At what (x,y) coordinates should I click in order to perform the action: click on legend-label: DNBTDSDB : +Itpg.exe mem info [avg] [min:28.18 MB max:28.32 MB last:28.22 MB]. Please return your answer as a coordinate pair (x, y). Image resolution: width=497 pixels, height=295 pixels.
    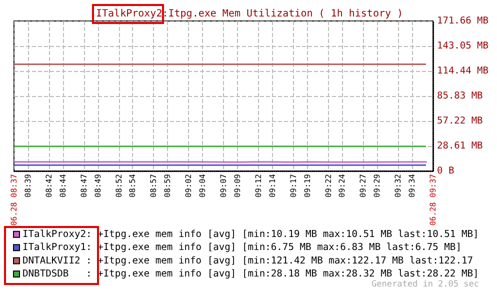
    Looking at the image, I should click on (250, 274).